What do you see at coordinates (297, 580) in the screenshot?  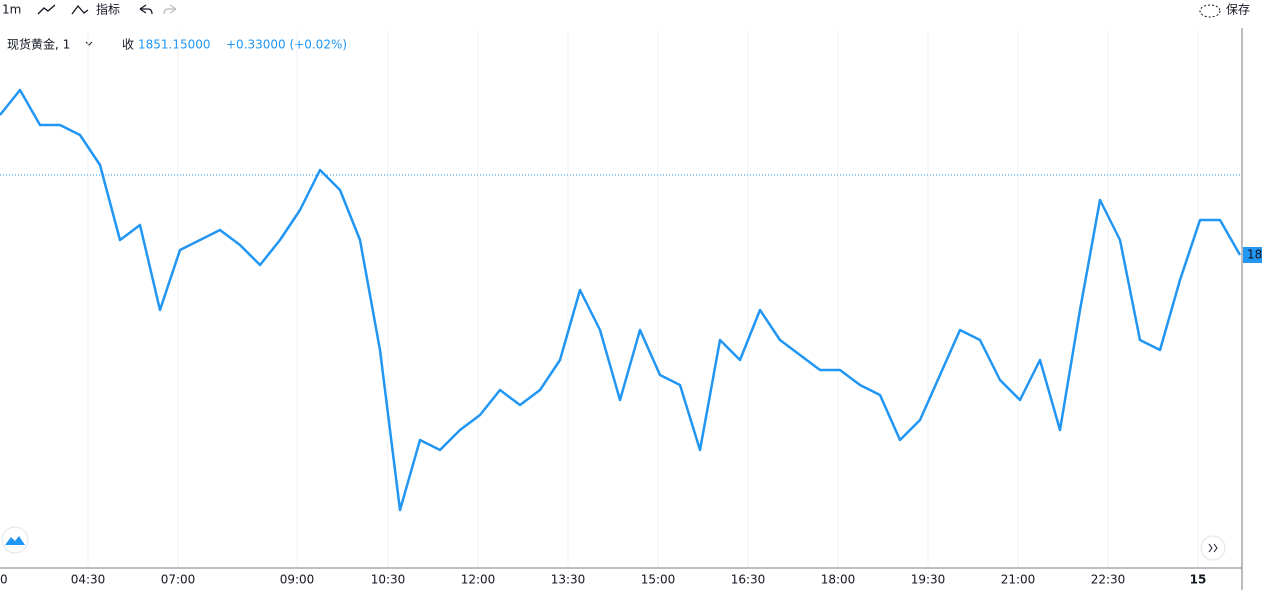 I see `x-tick-label: 09:00` at bounding box center [297, 580].